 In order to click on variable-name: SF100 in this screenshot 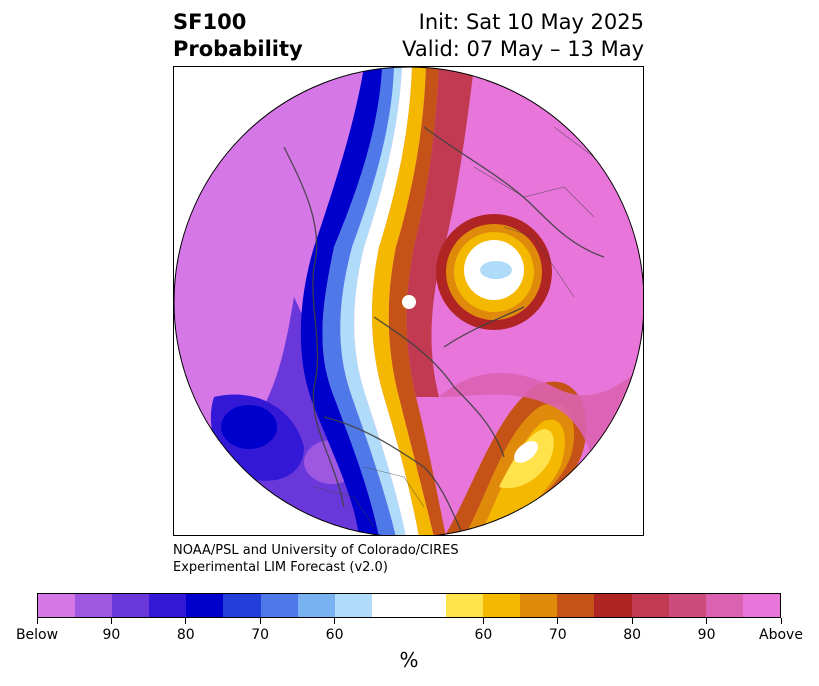, I will do `click(210, 22)`.